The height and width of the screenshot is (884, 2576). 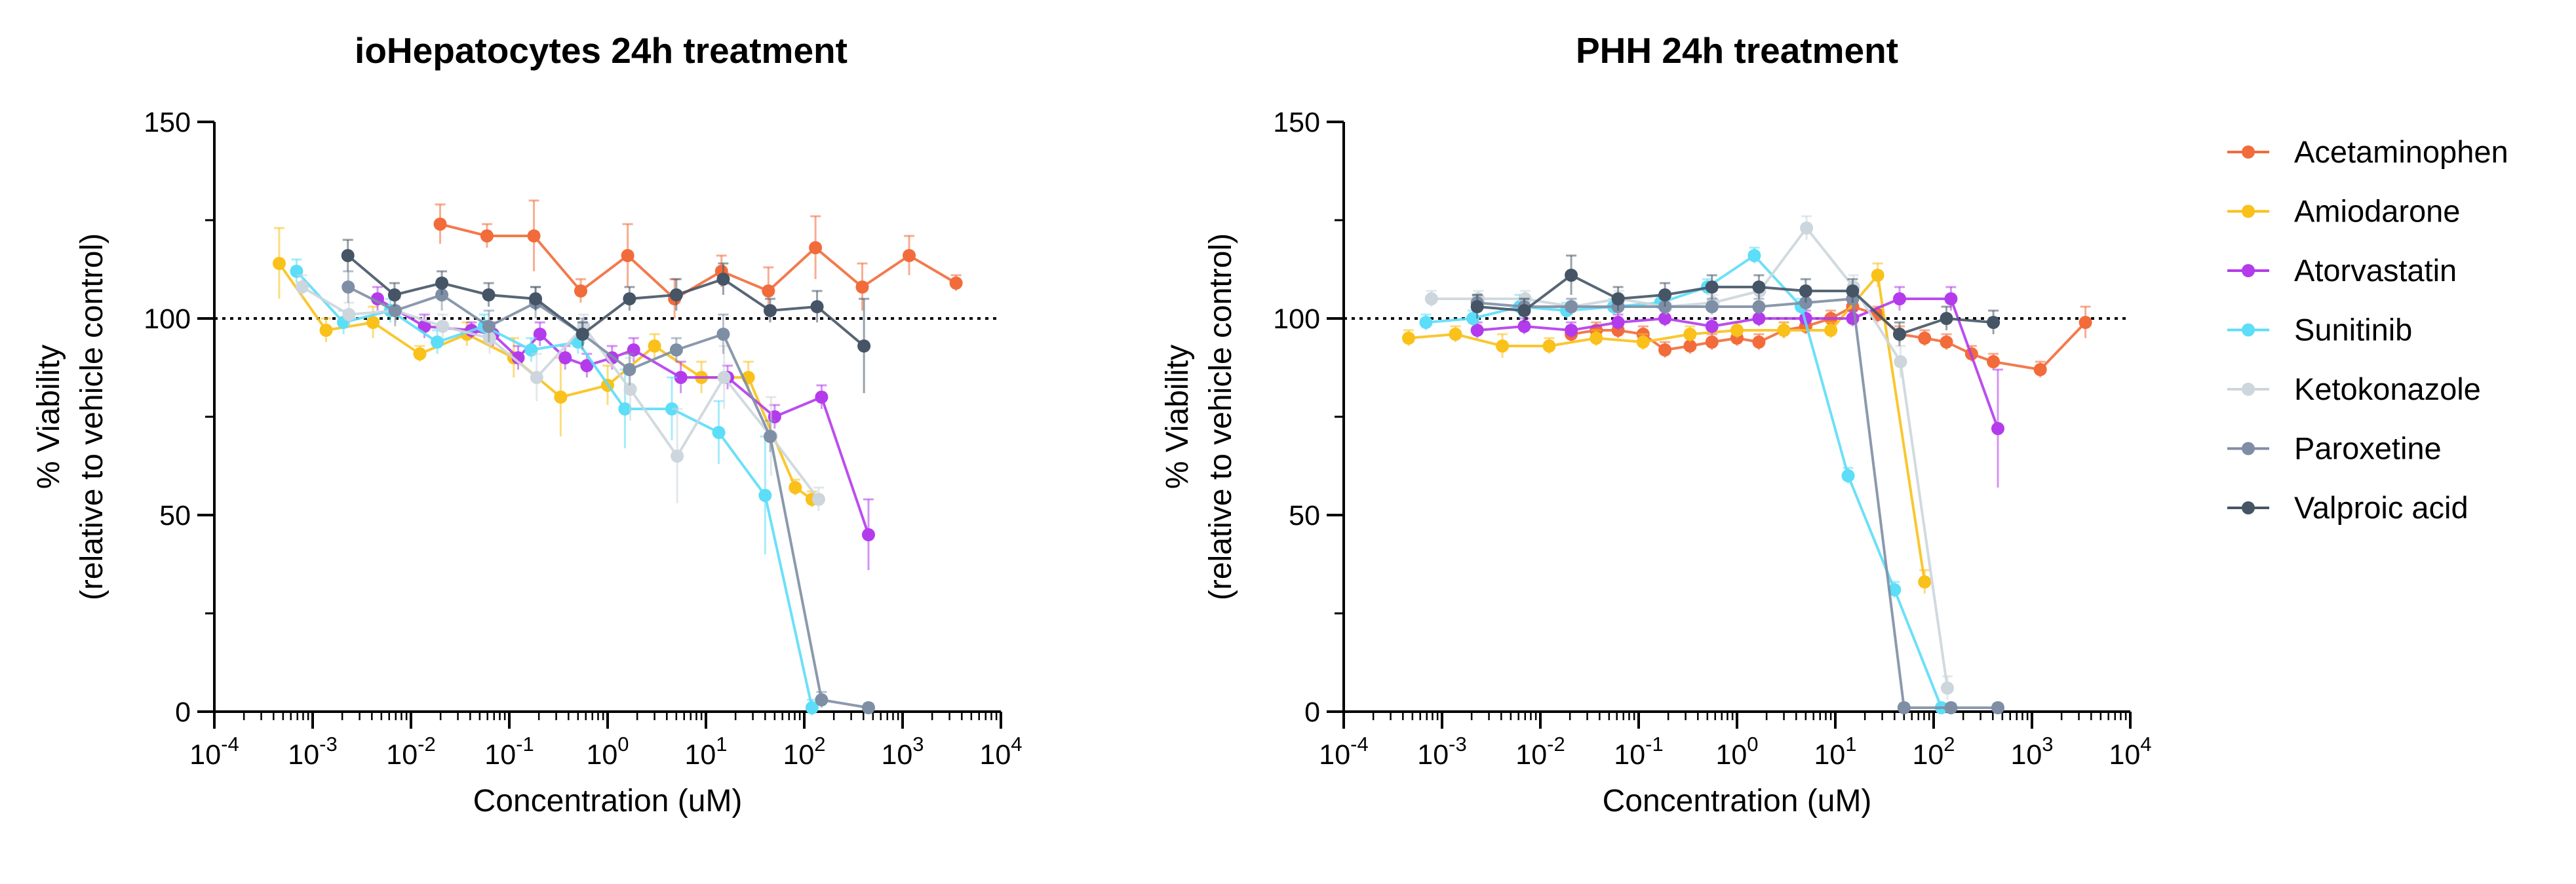 I want to click on chart-title: ioHepatocytes 24h treatment, so click(x=601, y=50).